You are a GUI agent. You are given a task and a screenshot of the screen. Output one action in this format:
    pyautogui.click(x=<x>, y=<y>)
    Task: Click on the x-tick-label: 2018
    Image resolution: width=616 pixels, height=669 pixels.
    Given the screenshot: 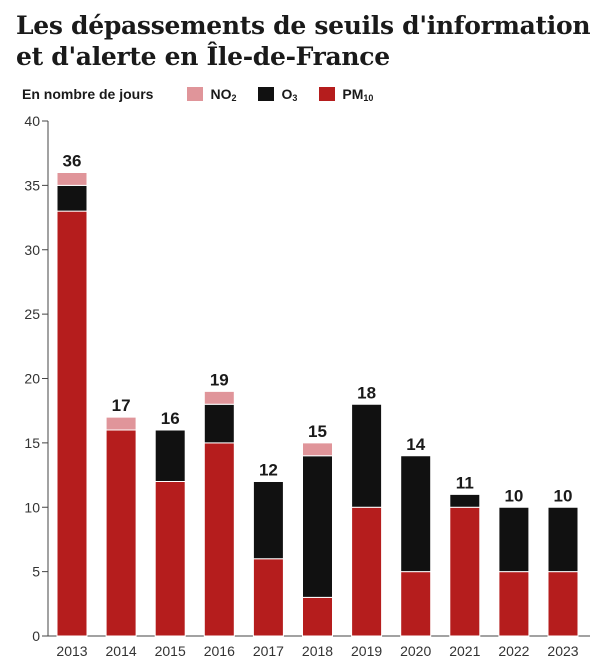 What is the action you would take?
    pyautogui.click(x=317, y=651)
    